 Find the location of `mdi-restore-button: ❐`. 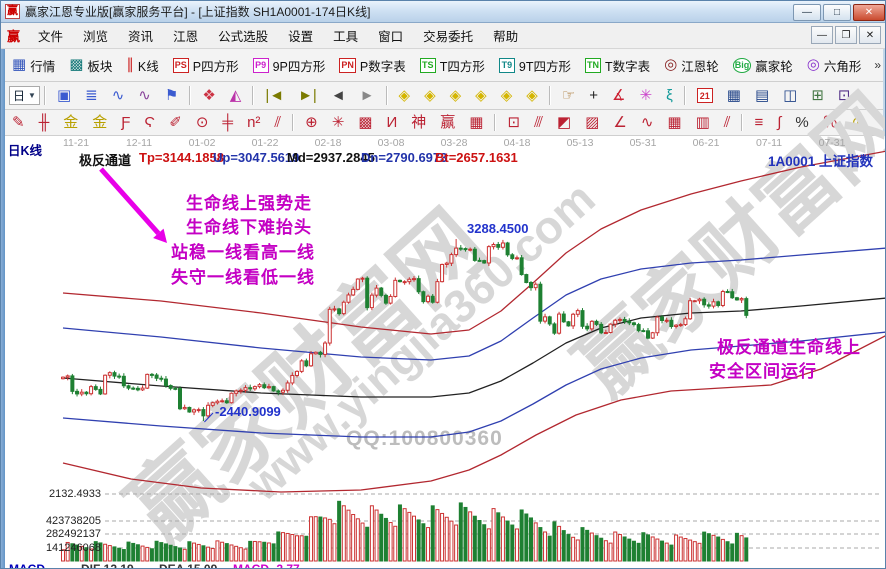

mdi-restore-button: ❐ is located at coordinates (846, 35).